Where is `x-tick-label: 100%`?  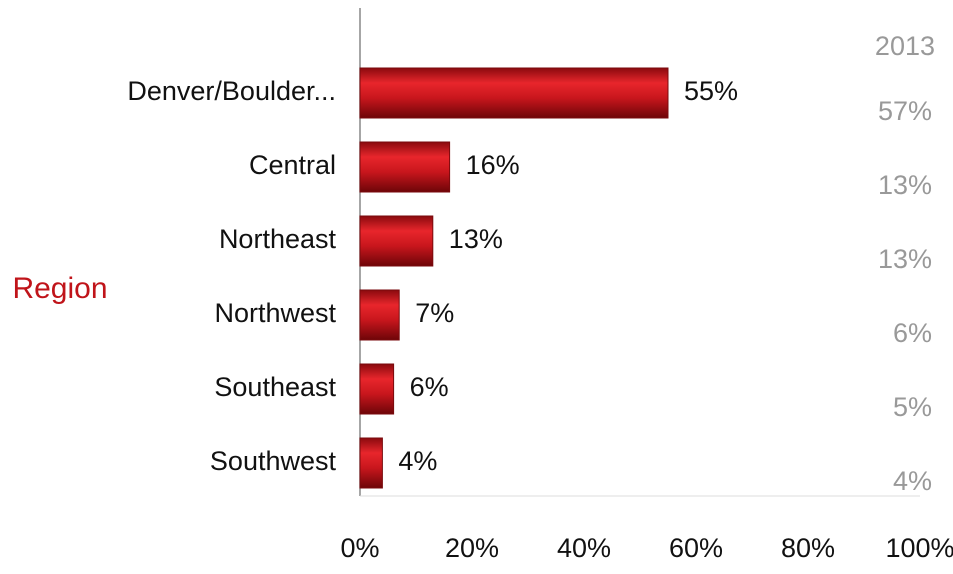
x-tick-label: 100% is located at coordinates (919, 548).